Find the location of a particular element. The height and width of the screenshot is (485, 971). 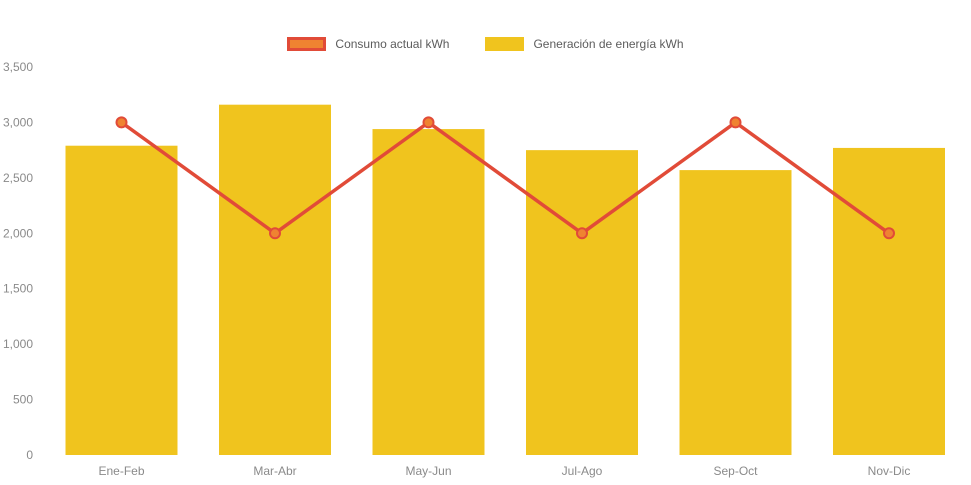

x-axis-category-label: Nov-Dic is located at coordinates (889, 471).